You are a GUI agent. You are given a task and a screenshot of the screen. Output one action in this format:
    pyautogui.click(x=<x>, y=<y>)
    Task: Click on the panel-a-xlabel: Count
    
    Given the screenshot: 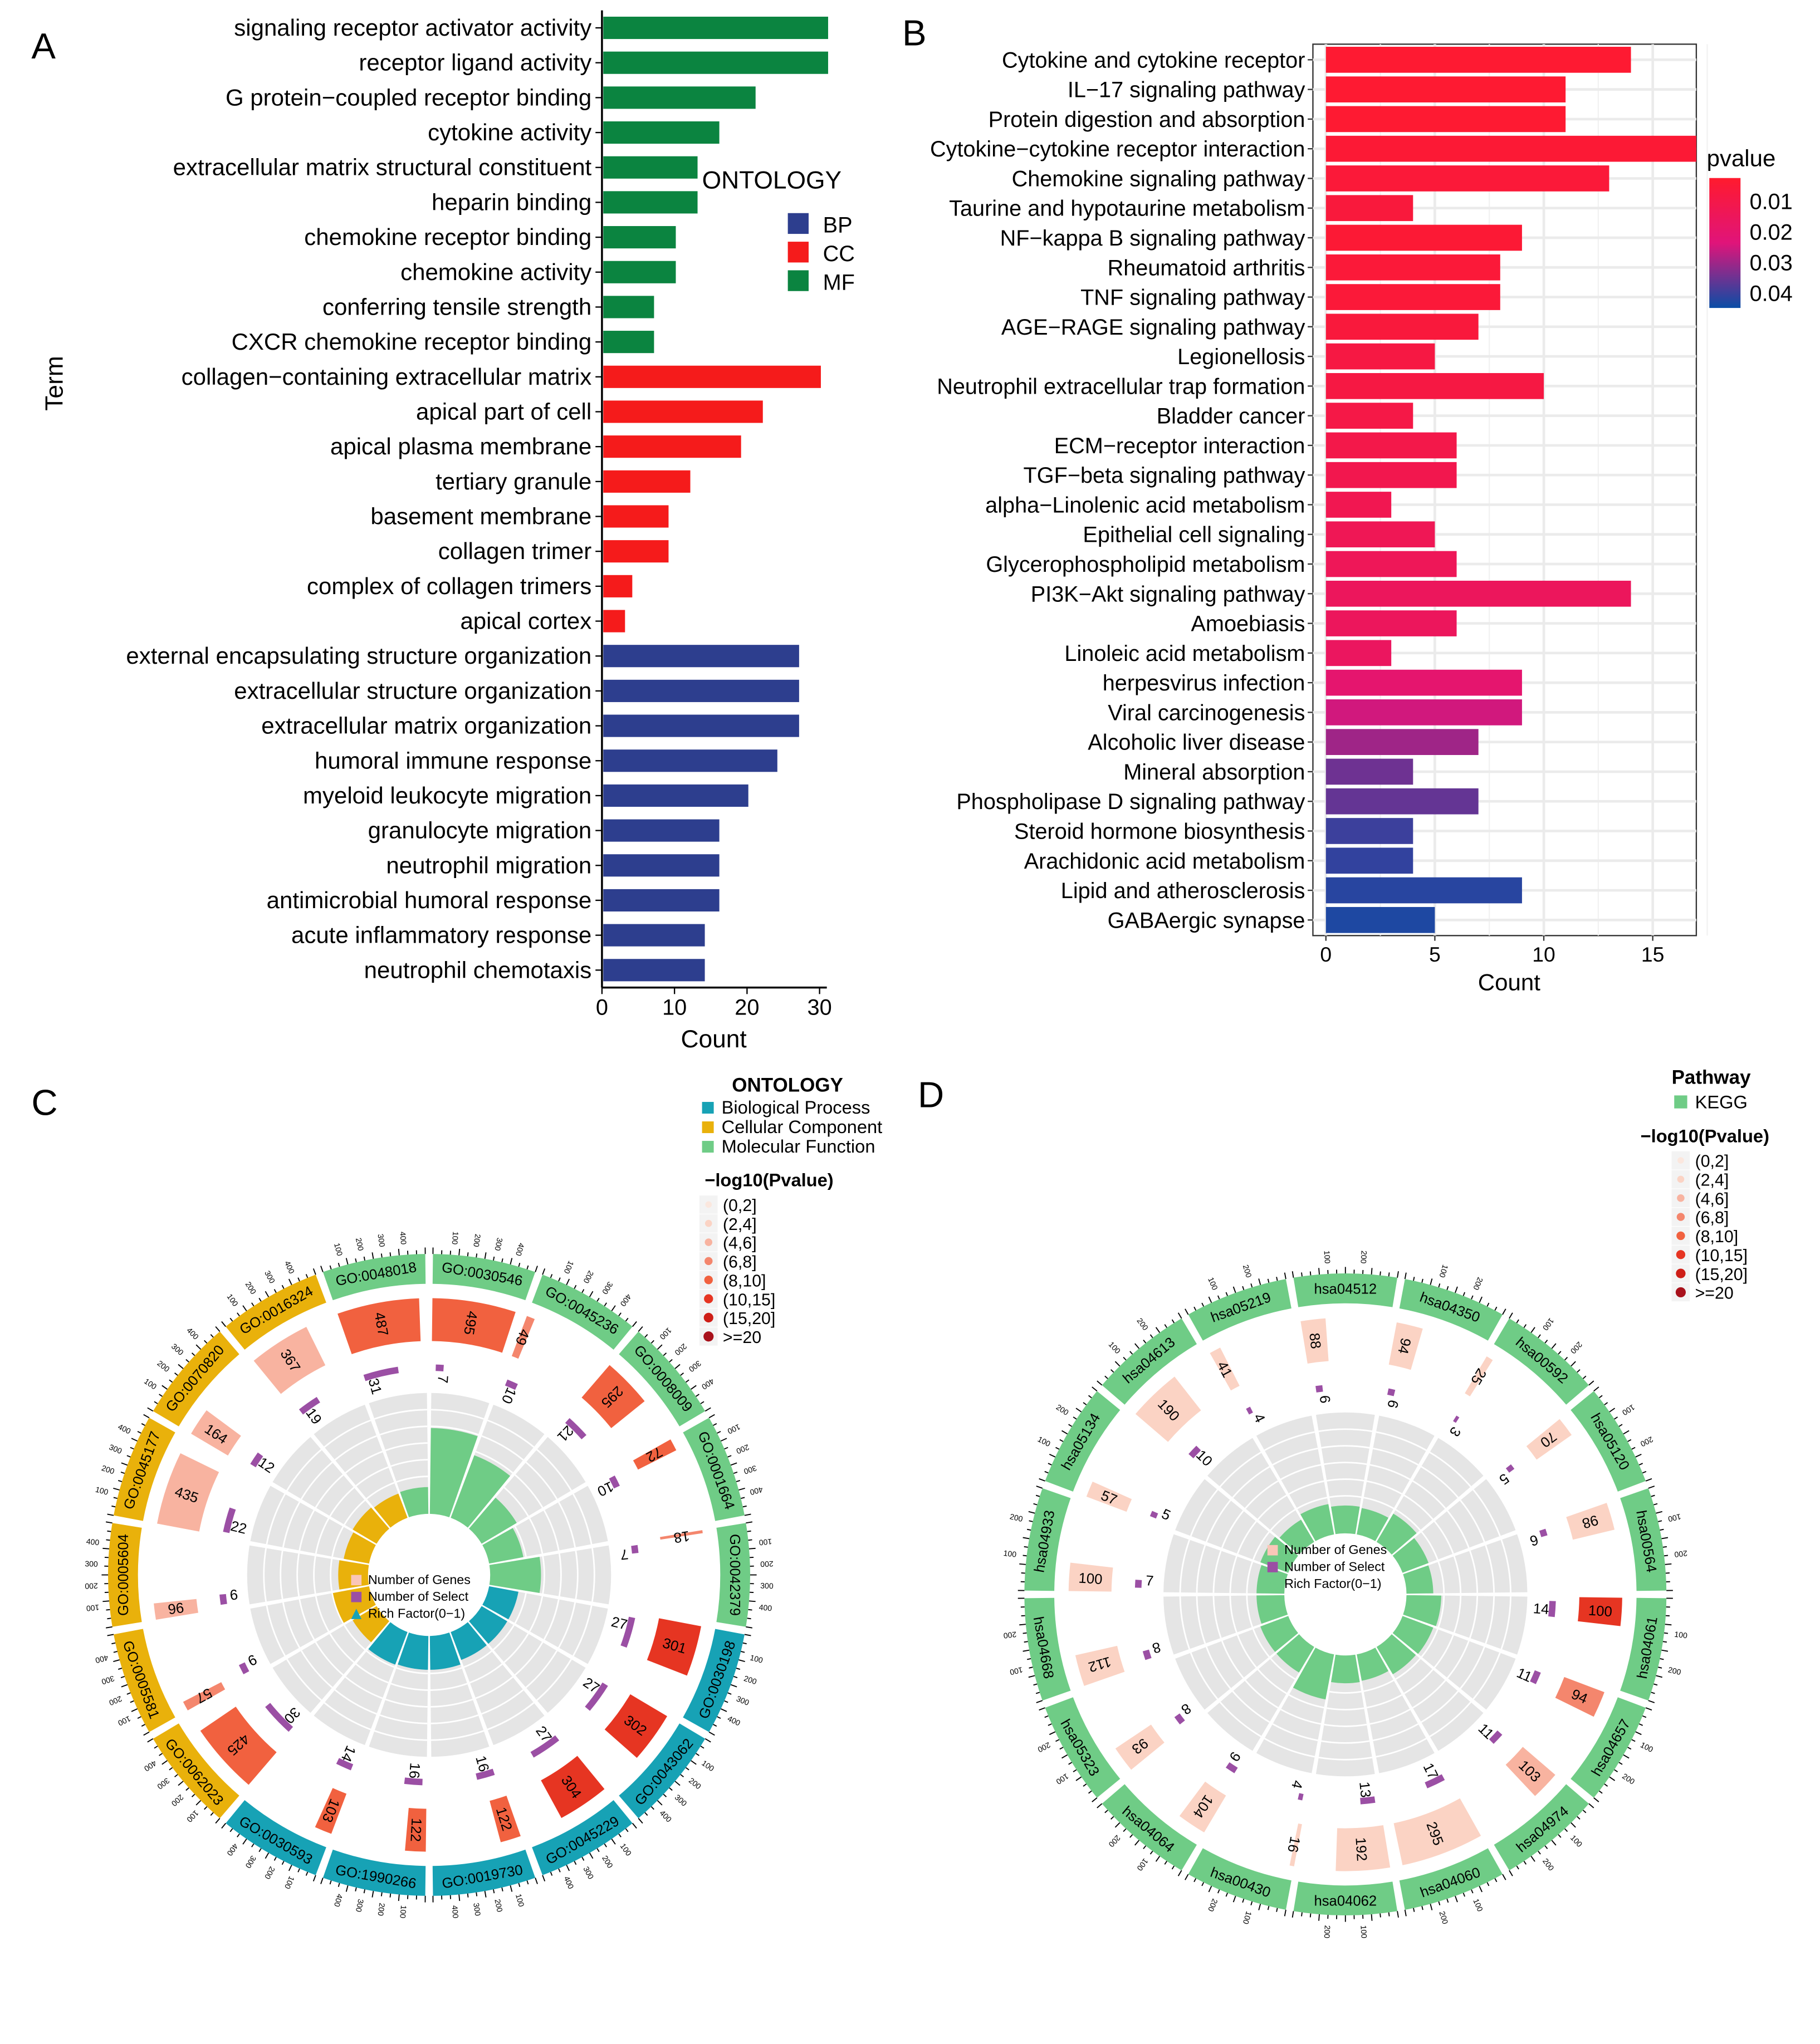 What is the action you would take?
    pyautogui.click(x=714, y=1039)
    